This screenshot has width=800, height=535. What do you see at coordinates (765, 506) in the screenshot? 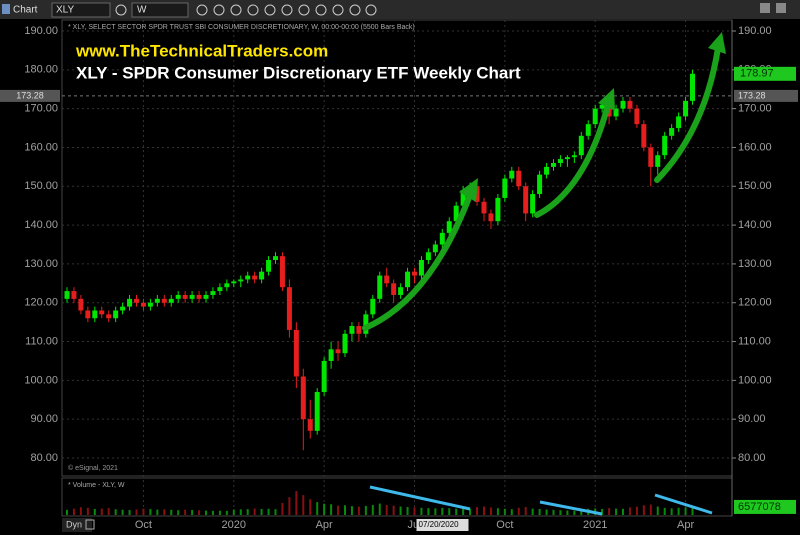
I see `last-volume-box` at bounding box center [765, 506].